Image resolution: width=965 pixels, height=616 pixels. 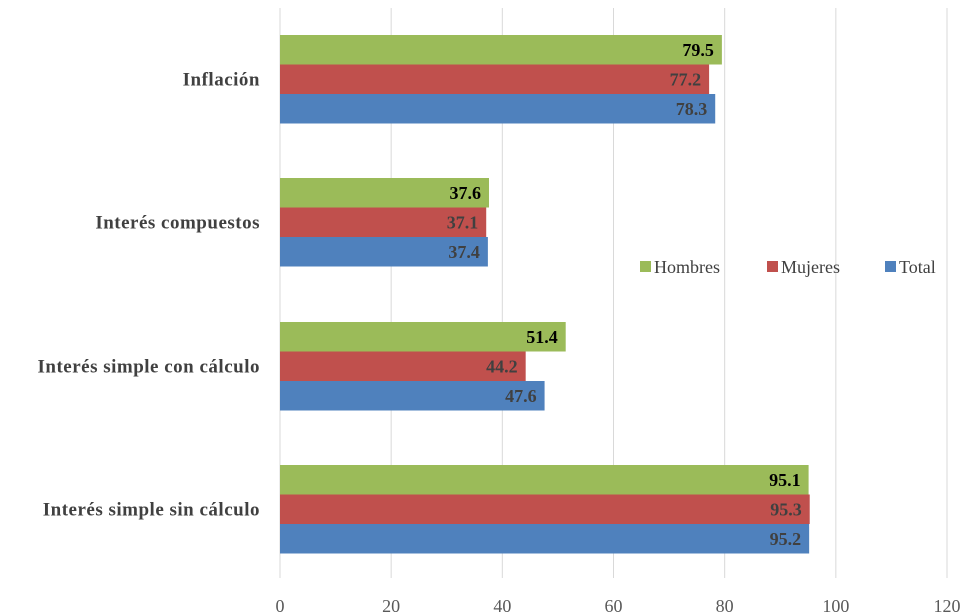 What do you see at coordinates (835, 606) in the screenshot?
I see `x-tick-label: 100` at bounding box center [835, 606].